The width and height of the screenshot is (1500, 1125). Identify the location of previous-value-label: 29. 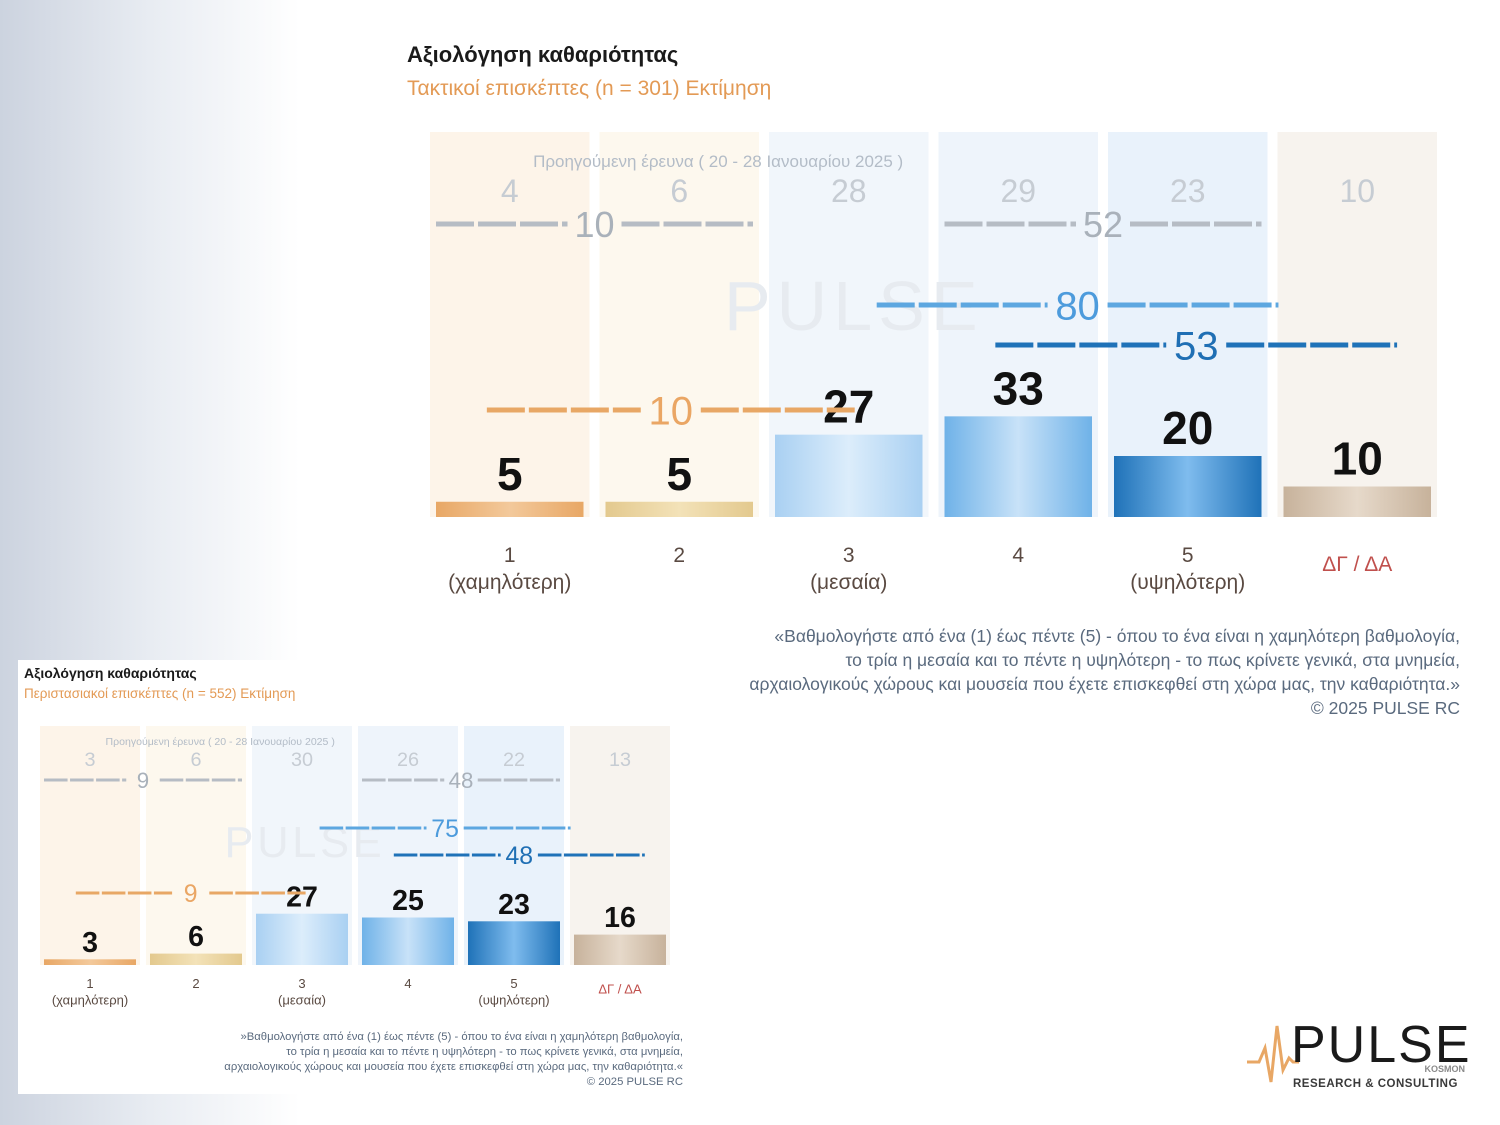
(1018, 191).